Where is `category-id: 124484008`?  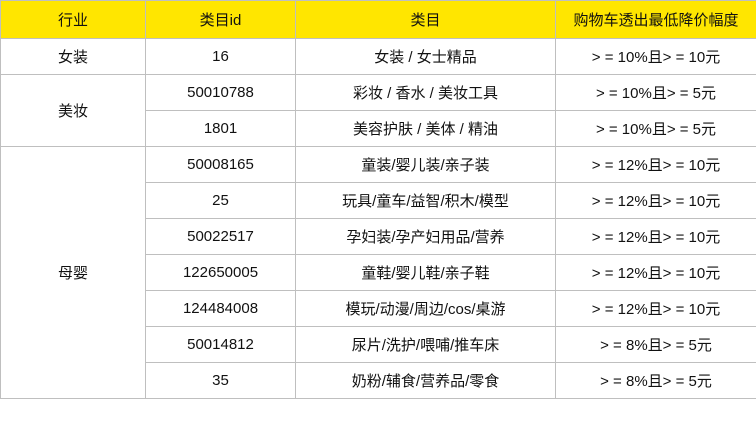
category-id: 124484008 is located at coordinates (220, 308).